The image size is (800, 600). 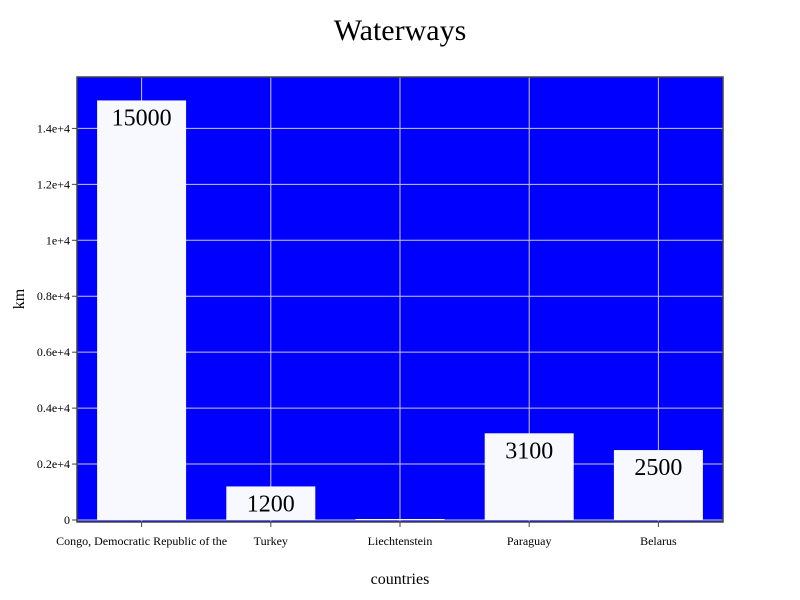 I want to click on y-tick-label: 0.2e+4, so click(x=53, y=464).